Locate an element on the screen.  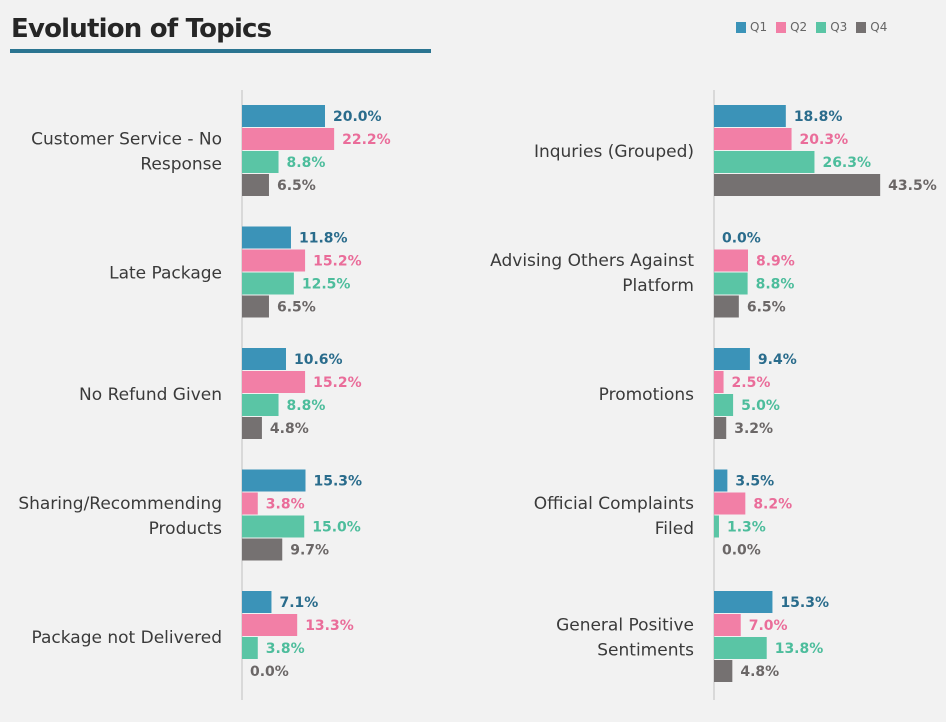
legend-item-q1: Q1 is located at coordinates (751, 27).